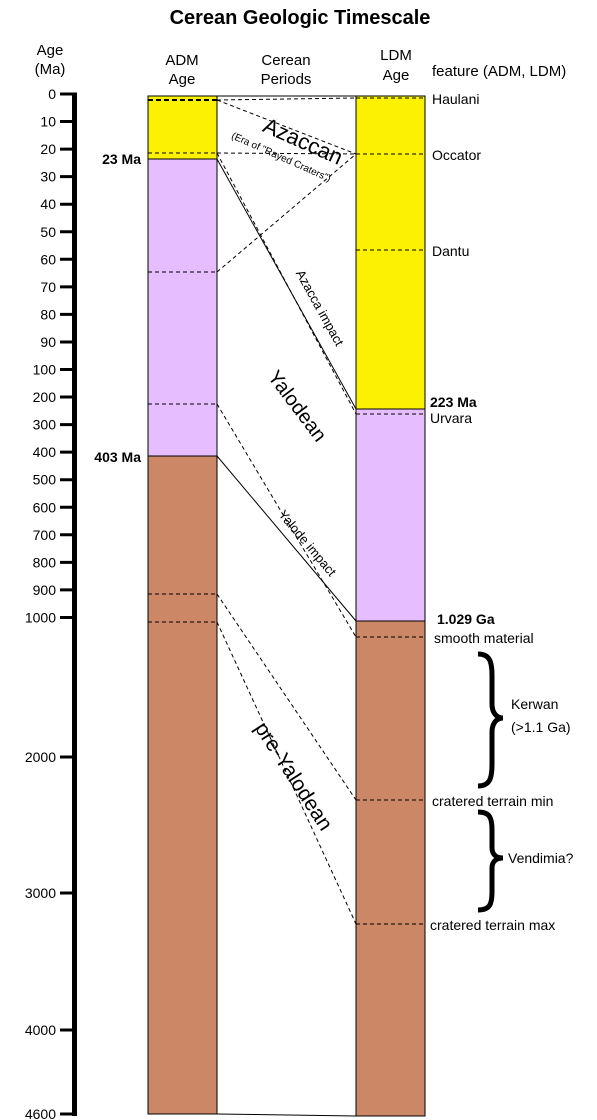 The width and height of the screenshot is (597, 1120). Describe the element at coordinates (121, 159) in the screenshot. I see `adm-azaccan-boundary-label: 23 Ma` at that location.